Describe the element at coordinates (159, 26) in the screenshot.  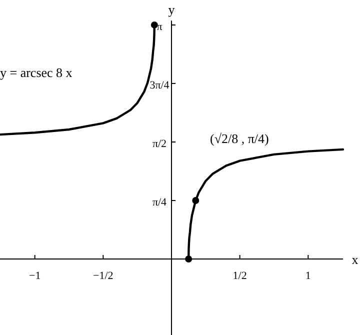
I see `y-tick-label: π` at that location.